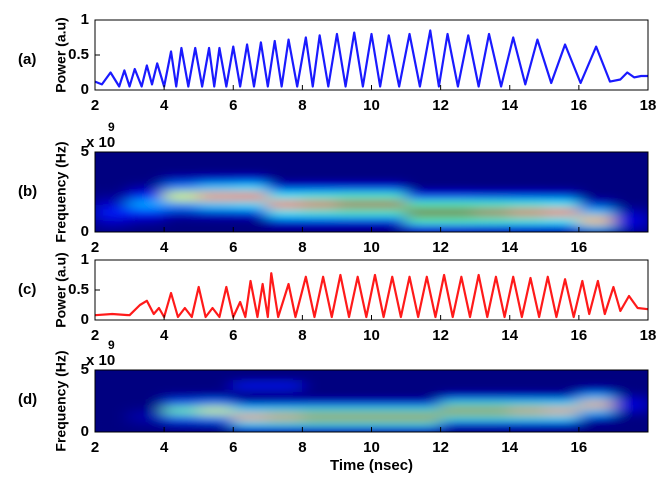  What do you see at coordinates (164, 335) in the screenshot?
I see `x-tick-label: 4` at bounding box center [164, 335].